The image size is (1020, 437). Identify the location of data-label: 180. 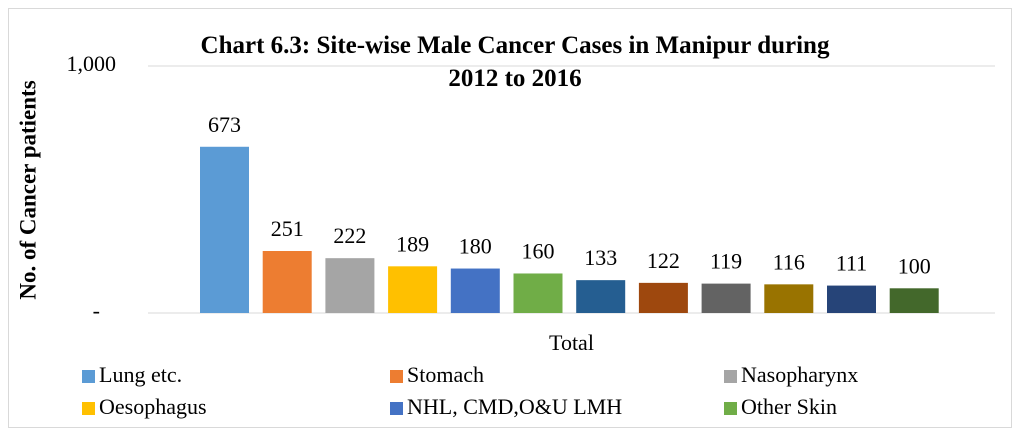
(475, 246).